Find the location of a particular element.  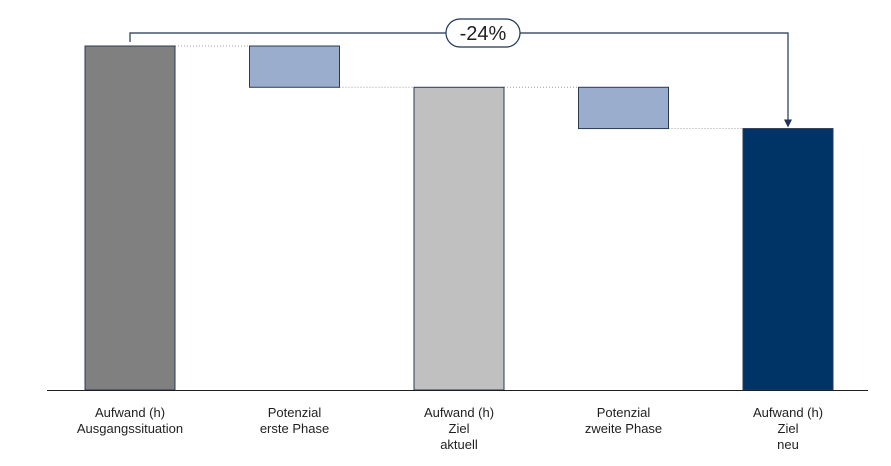

x-tick-label-line: Ausgangssituation is located at coordinates (130, 428).